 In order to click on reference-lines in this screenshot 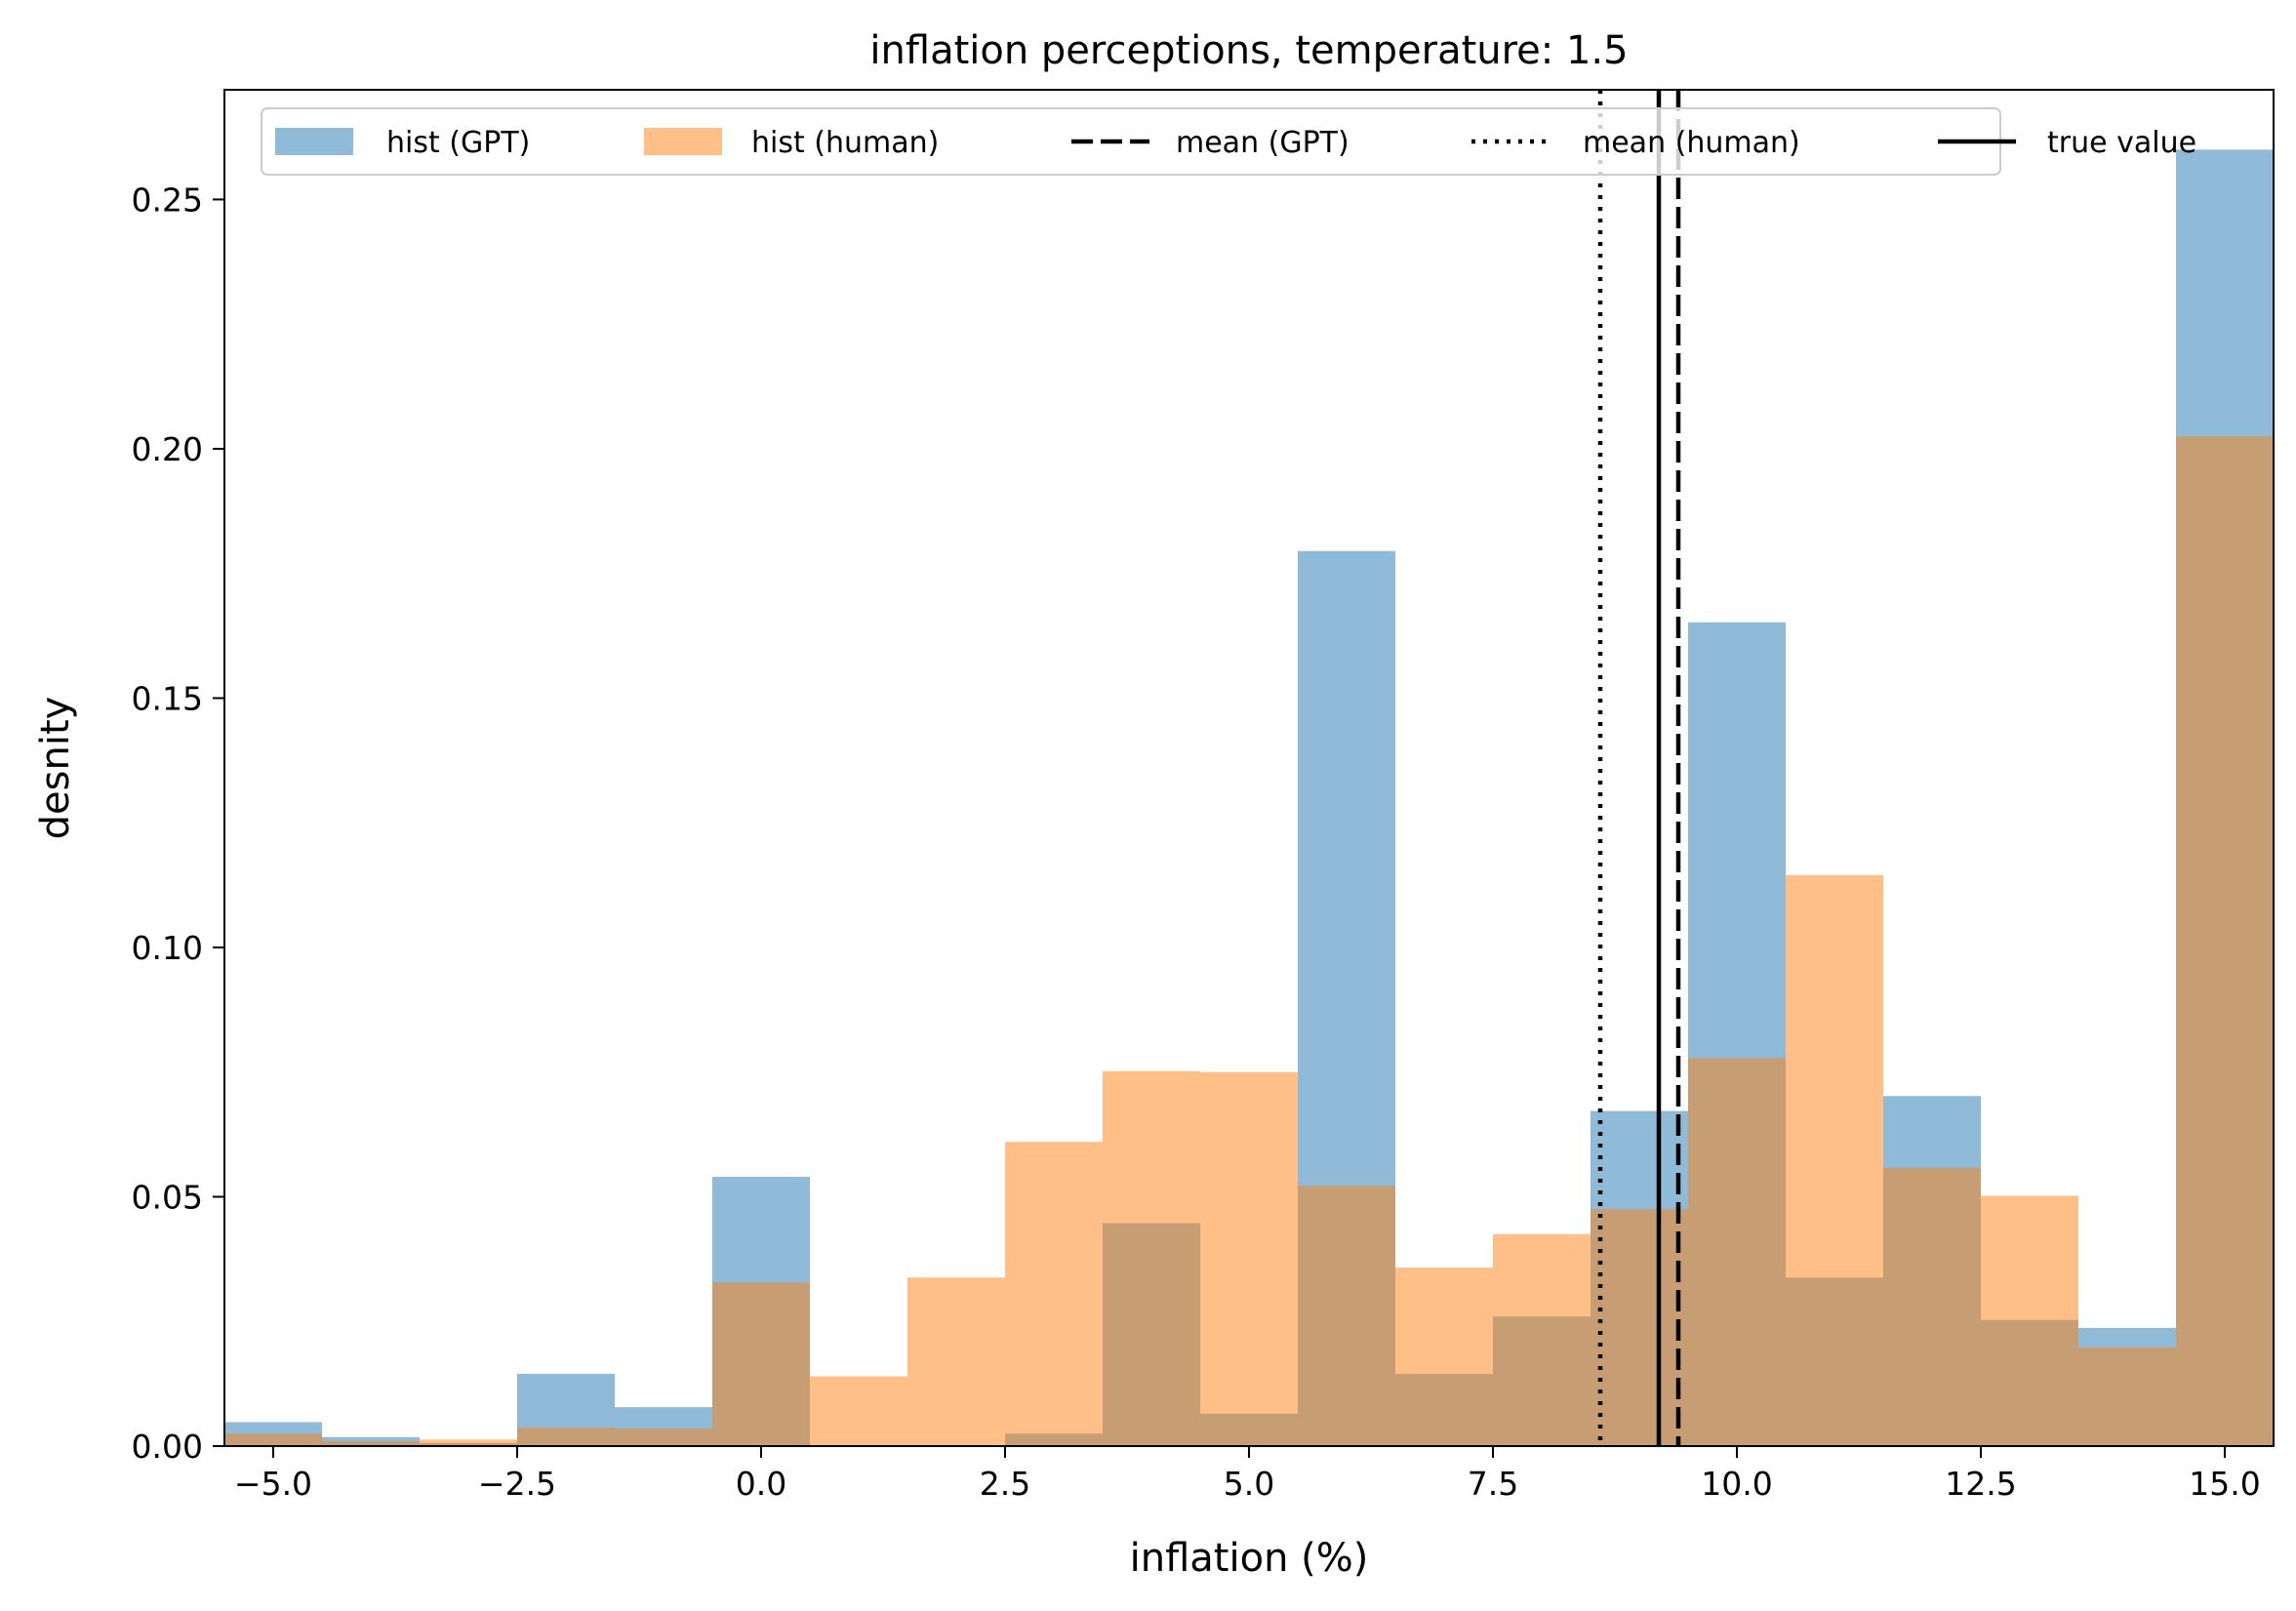, I will do `click(1639, 768)`.